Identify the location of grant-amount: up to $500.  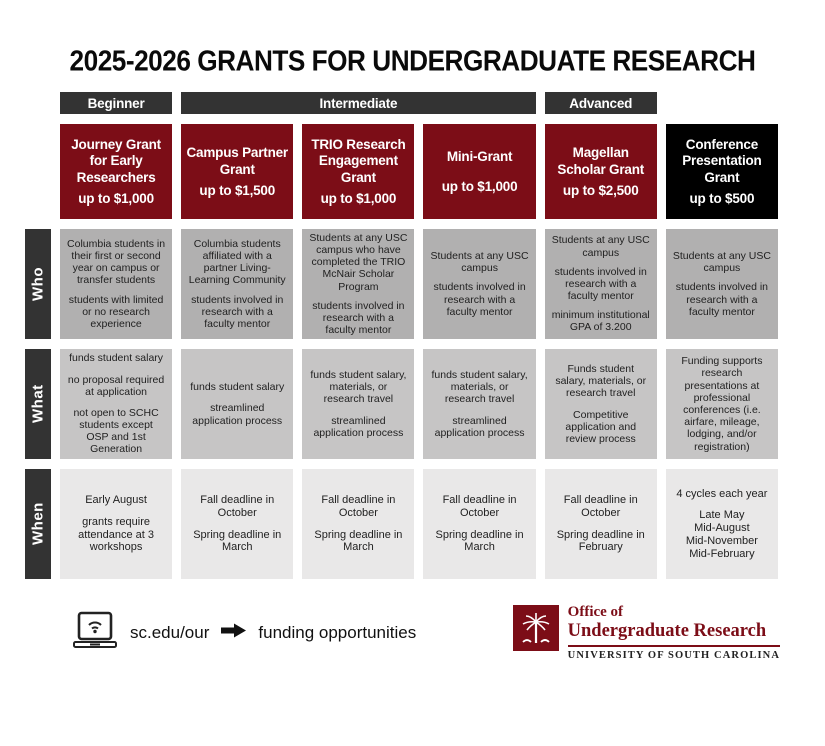
(722, 199).